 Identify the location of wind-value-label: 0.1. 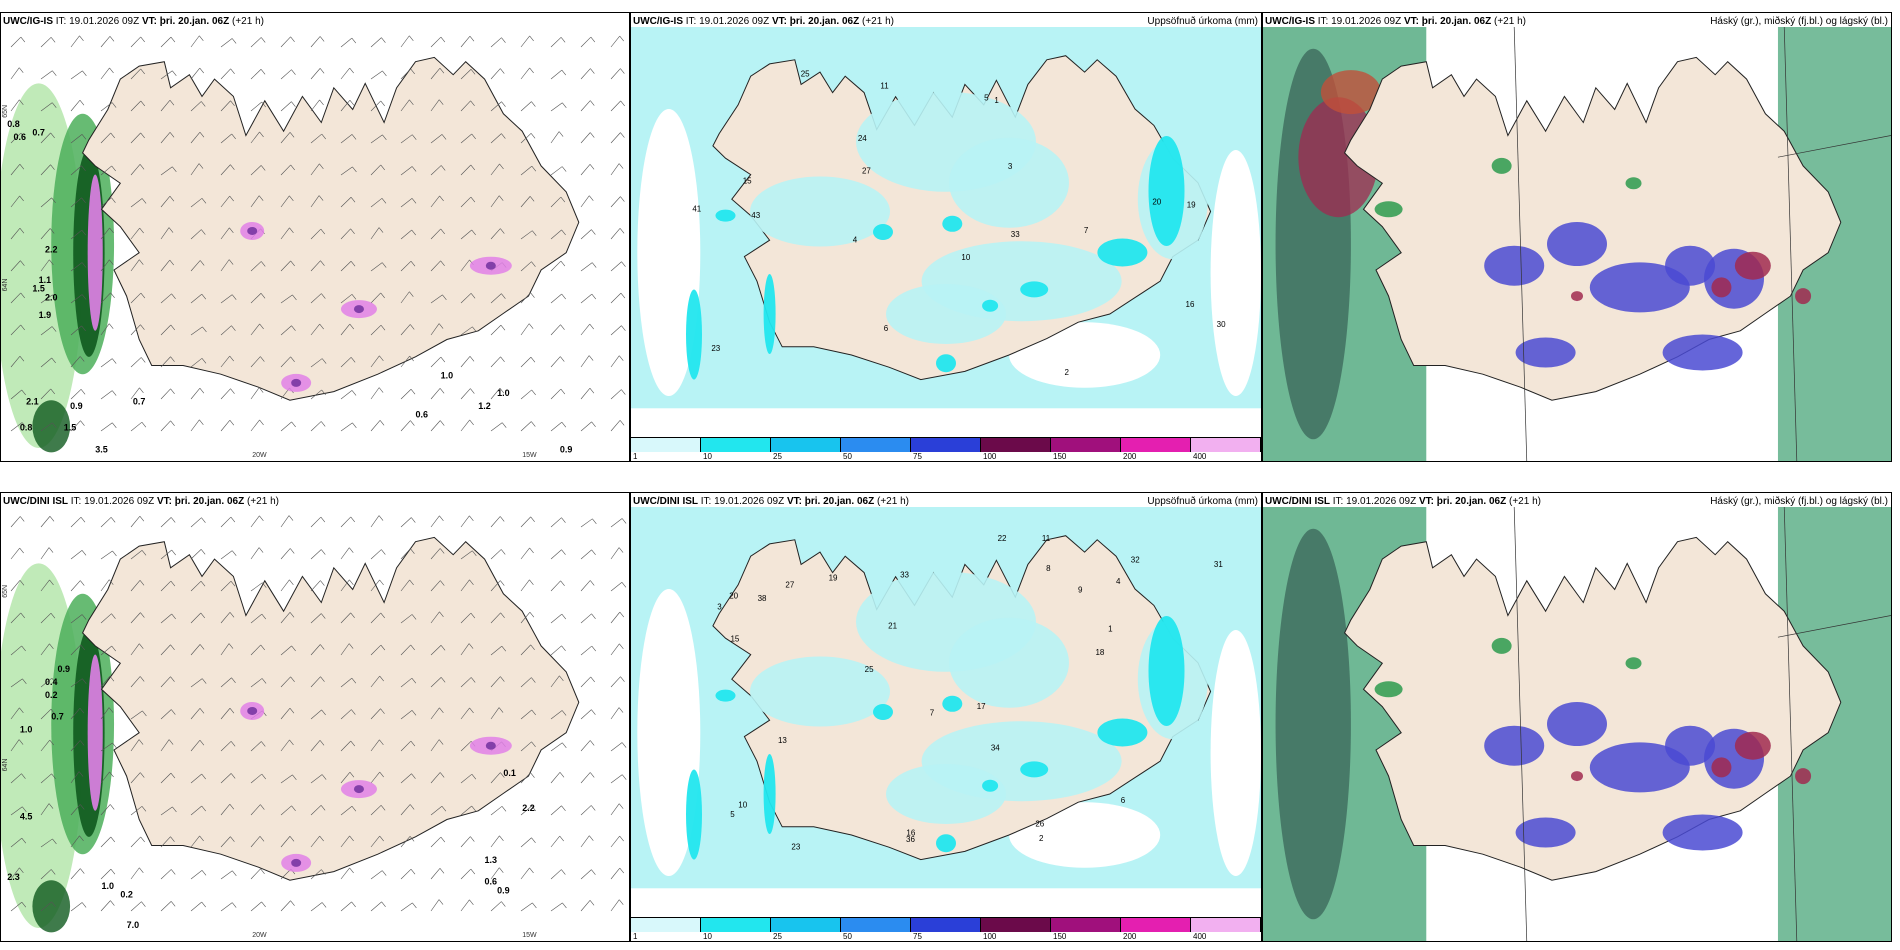
(509, 773).